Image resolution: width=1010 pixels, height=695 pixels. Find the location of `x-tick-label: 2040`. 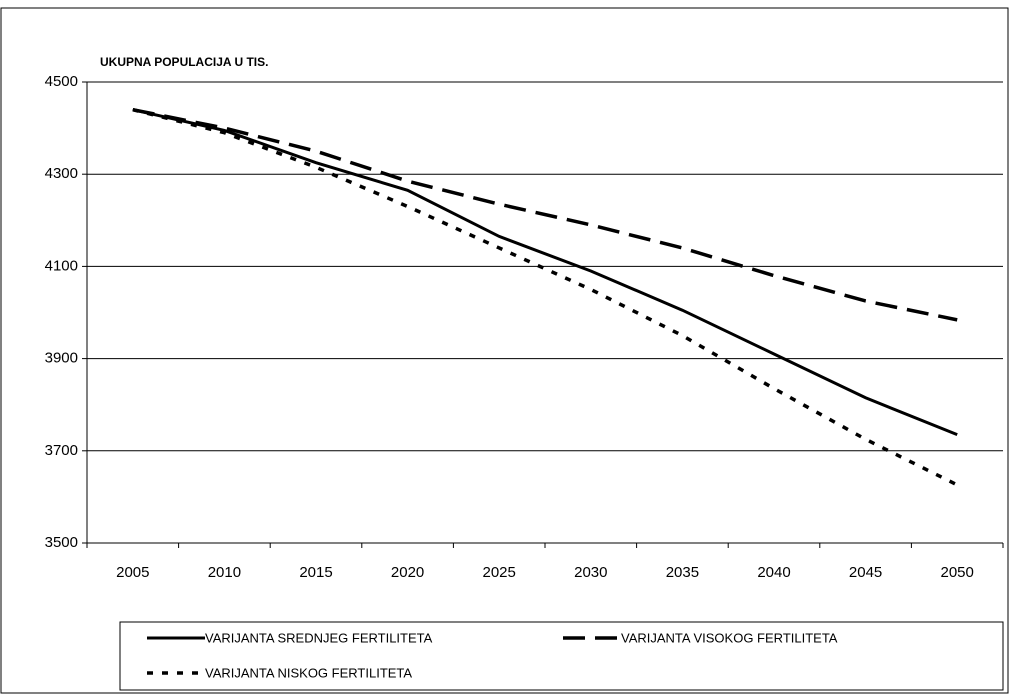

x-tick-label: 2040 is located at coordinates (773, 572).